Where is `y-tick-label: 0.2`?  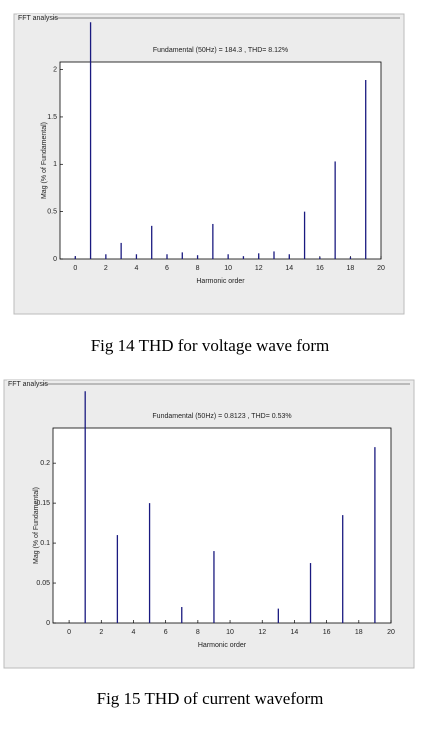 y-tick-label: 0.2 is located at coordinates (45, 463).